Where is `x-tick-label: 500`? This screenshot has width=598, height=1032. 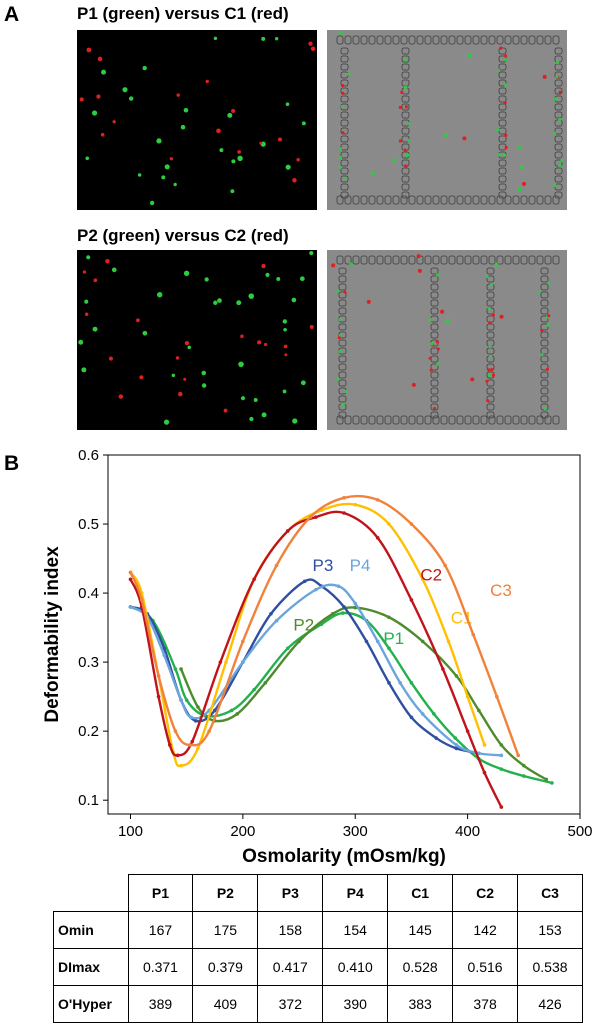 x-tick-label: 500 is located at coordinates (579, 831).